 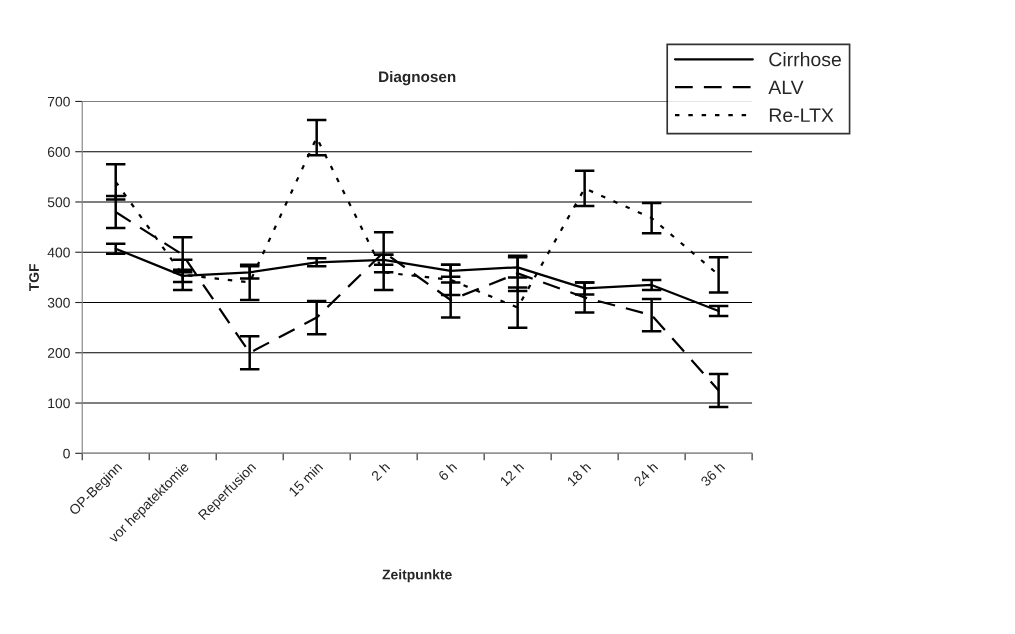 What do you see at coordinates (646, 474) in the screenshot?
I see `x-tick-label: 24 h` at bounding box center [646, 474].